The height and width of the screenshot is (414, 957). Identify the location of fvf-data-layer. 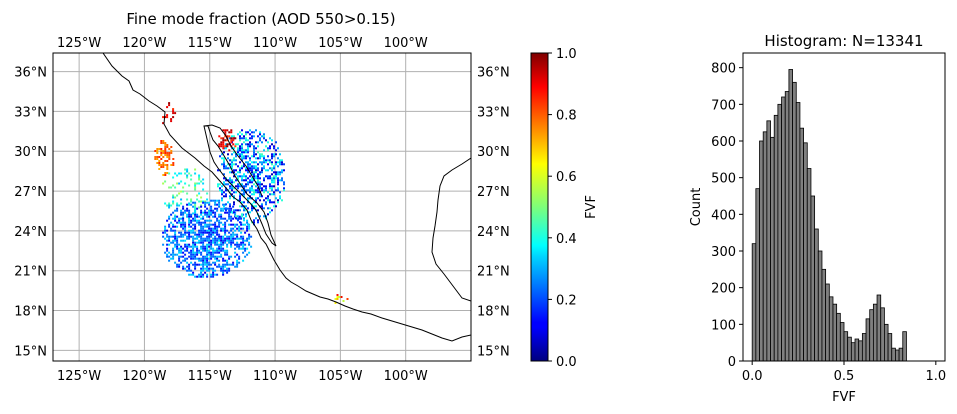
(251, 203).